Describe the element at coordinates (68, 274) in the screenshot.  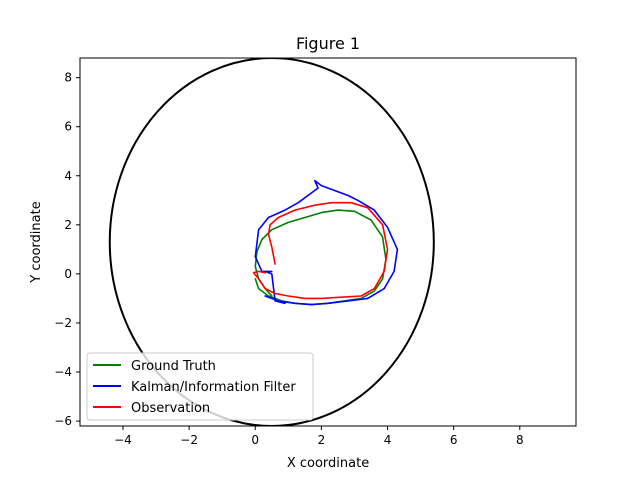
I see `y-tick-label: 0` at that location.